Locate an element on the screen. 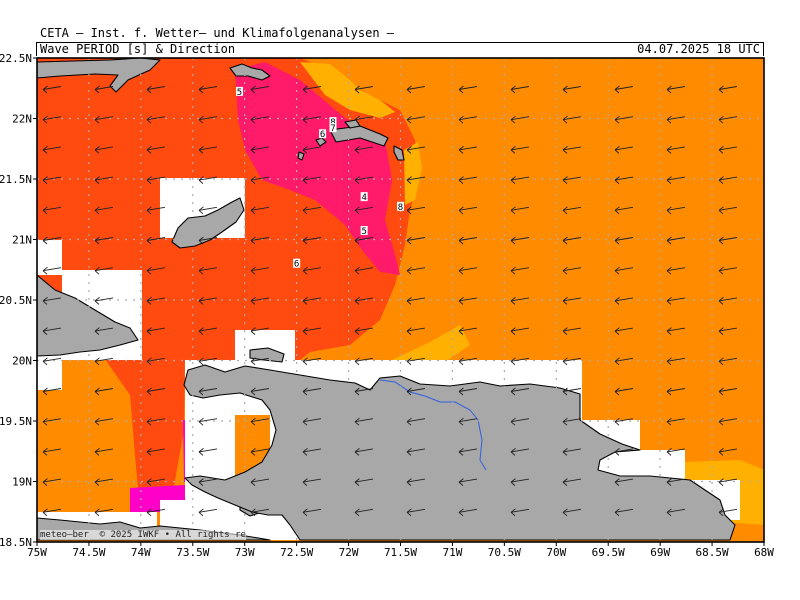 This screenshot has width=800, height=600. x-tick-label: 69.5W is located at coordinates (608, 552).